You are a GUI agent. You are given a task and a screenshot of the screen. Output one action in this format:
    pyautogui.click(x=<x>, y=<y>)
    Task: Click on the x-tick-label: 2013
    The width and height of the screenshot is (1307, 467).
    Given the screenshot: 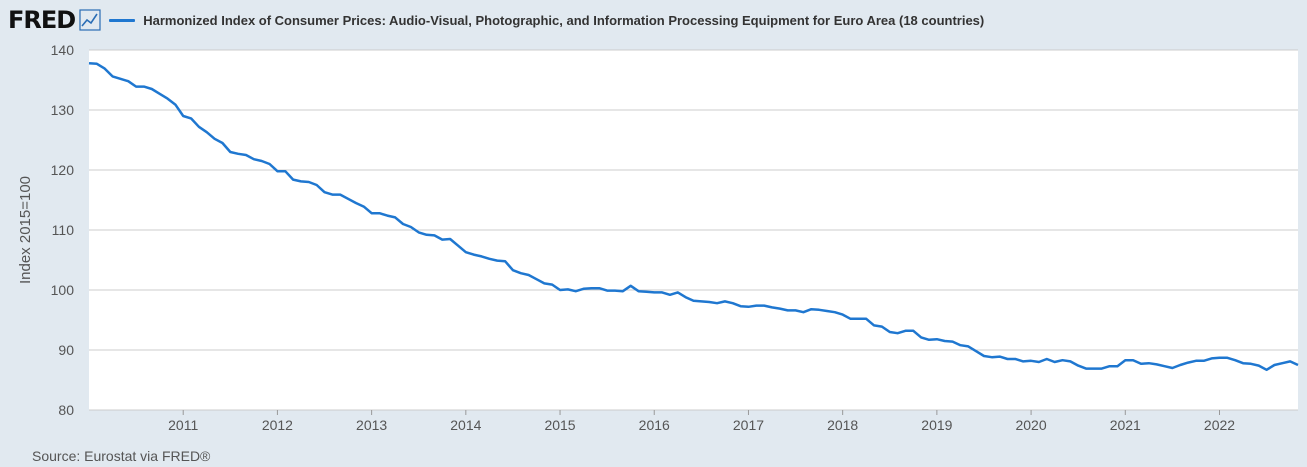 What is the action you would take?
    pyautogui.click(x=371, y=425)
    